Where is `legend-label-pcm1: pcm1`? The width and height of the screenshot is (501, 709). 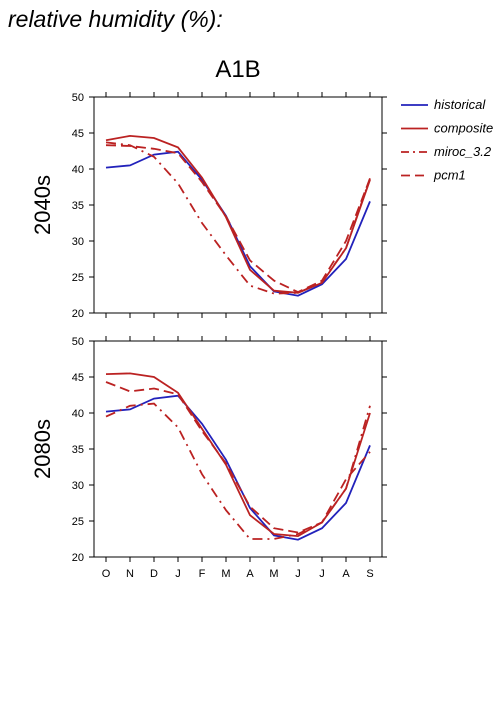 legend-label-pcm1: pcm1 is located at coordinates (449, 175).